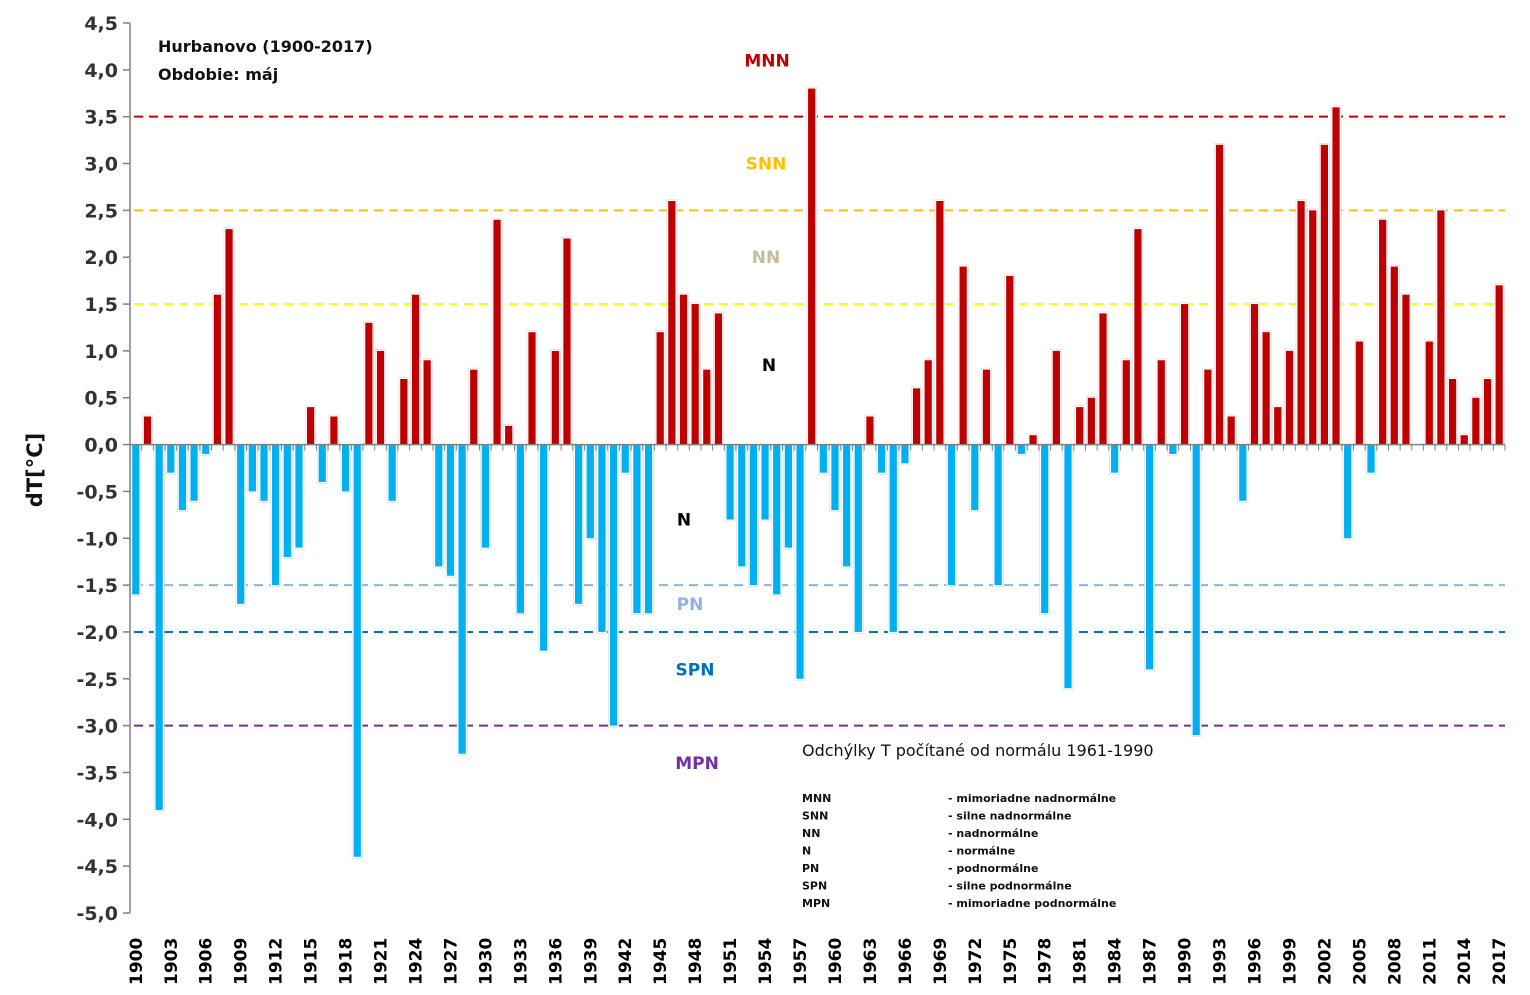  I want to click on bar-1987, so click(1149, 557).